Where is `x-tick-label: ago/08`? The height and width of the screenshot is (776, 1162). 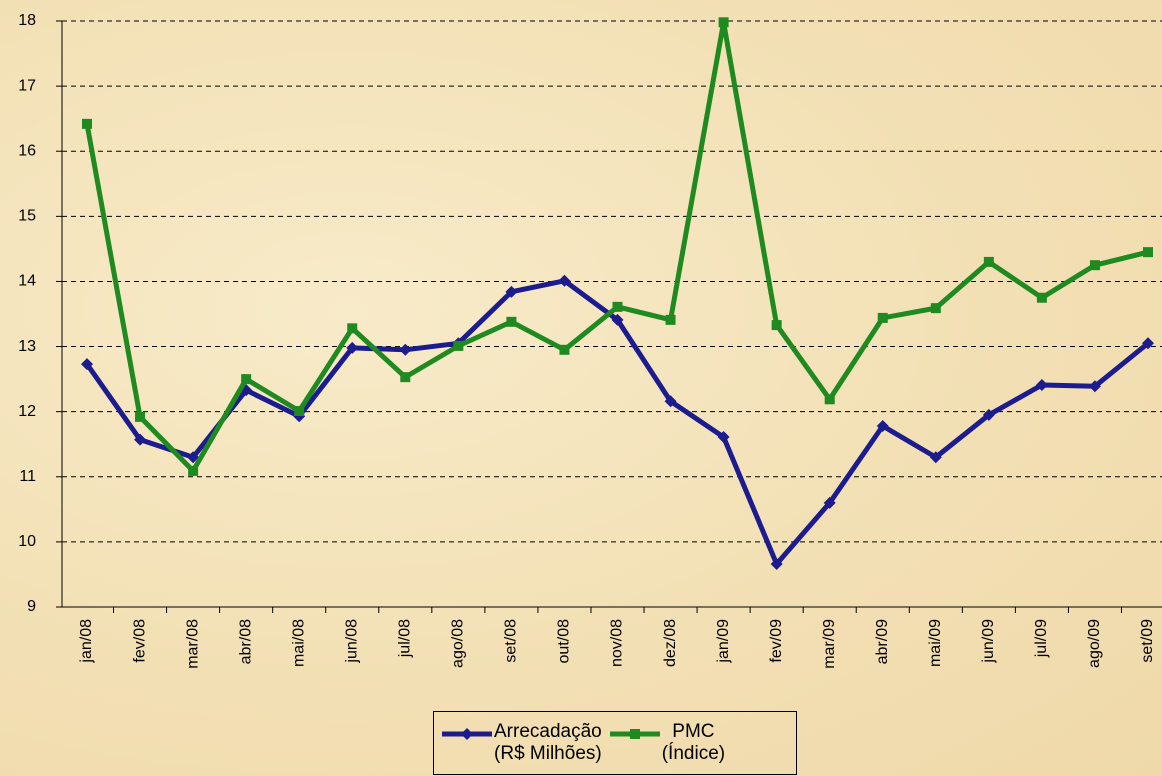
x-tick-label: ago/08 is located at coordinates (458, 643).